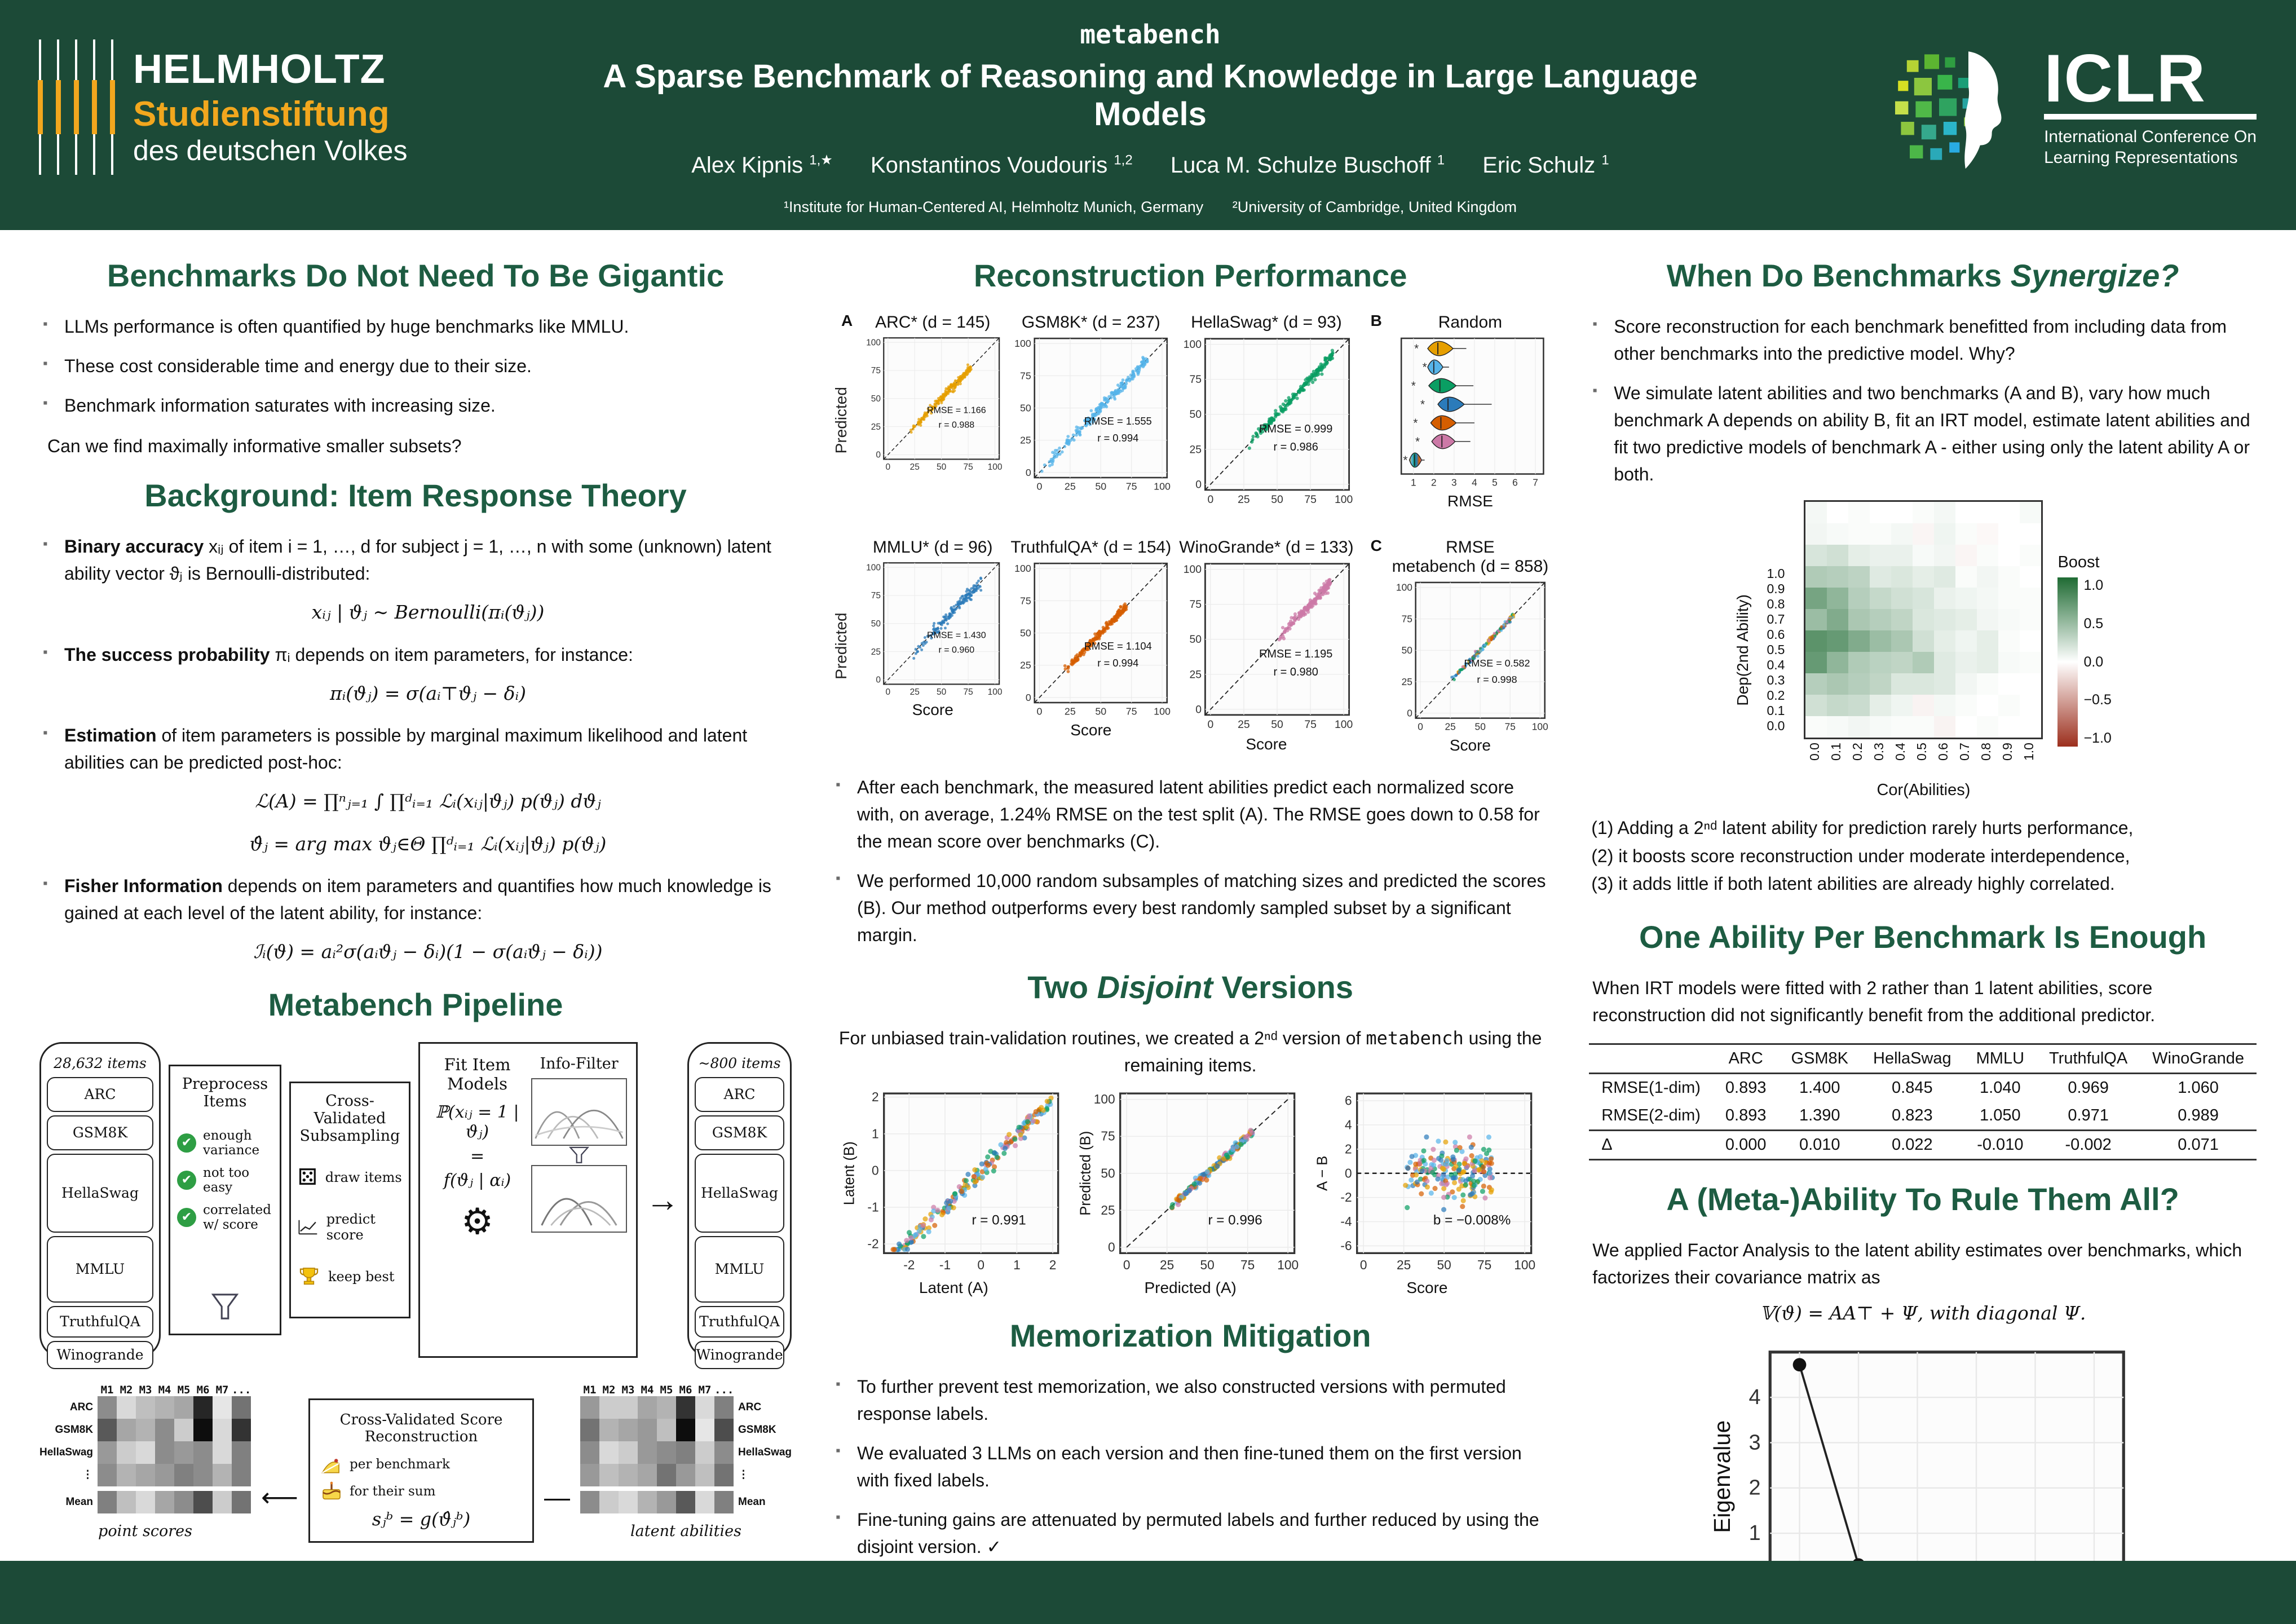  I want to click on svg-text: r = 0.980, so click(1296, 672).